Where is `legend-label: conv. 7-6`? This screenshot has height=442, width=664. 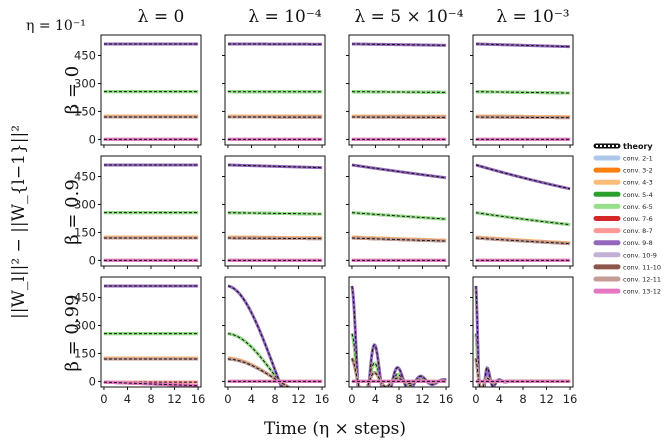
legend-label: conv. 7-6 is located at coordinates (638, 219).